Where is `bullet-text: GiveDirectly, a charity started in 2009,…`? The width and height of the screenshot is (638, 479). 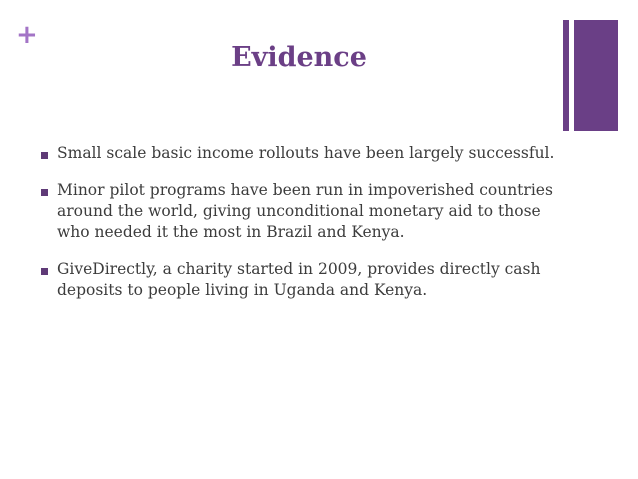
bullet-text: GiveDirectly, a charity started in 2009,… is located at coordinates (299, 279).